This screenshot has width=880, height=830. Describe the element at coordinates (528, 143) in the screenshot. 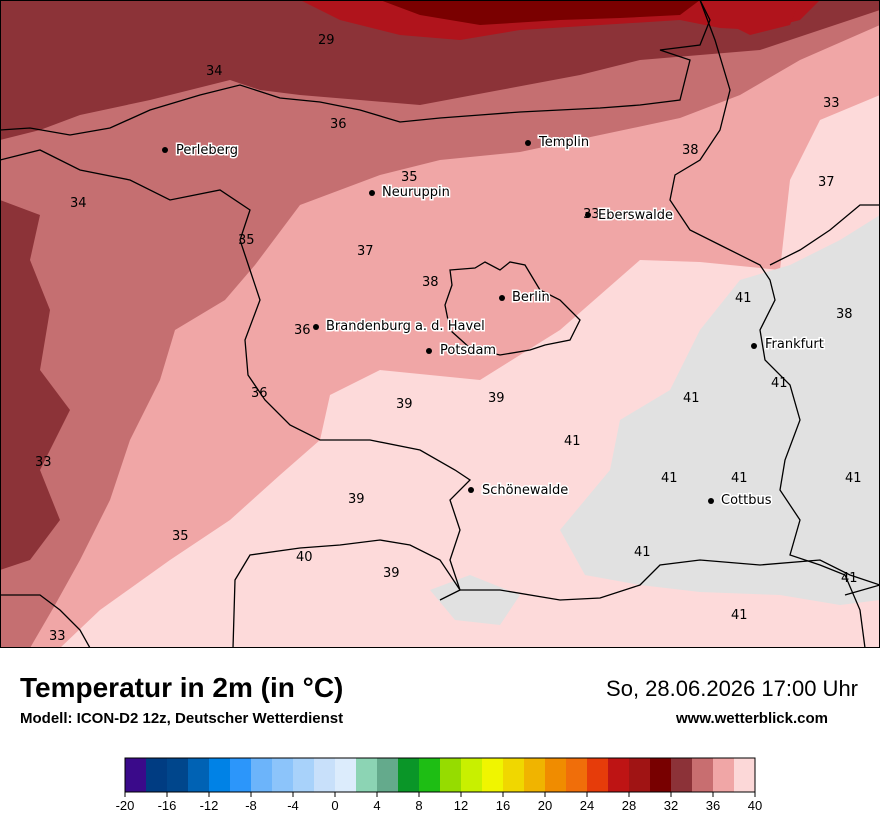

I see `city-dot-templin` at that location.